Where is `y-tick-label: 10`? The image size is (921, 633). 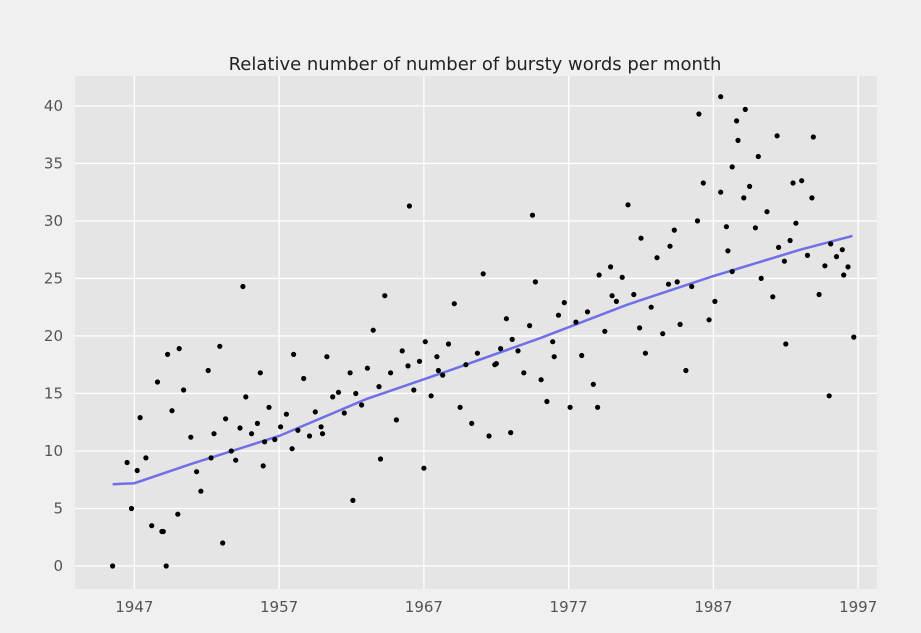
y-tick-label: 10 is located at coordinates (53, 451).